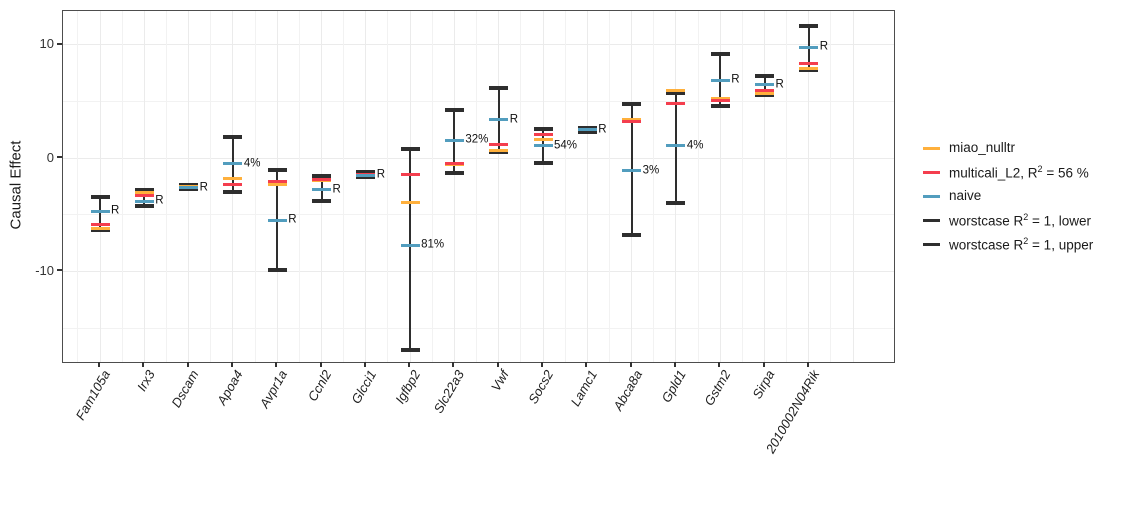  Describe the element at coordinates (449, 391) in the screenshot. I see `x-tick-label: Slc22a3` at that location.